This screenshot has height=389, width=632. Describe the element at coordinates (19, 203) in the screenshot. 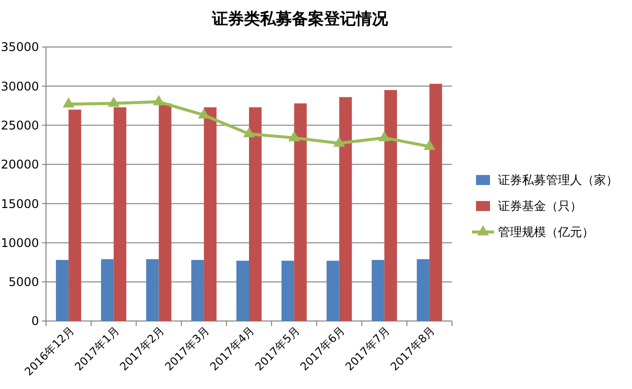

I see `y-tick-label: 15000` at that location.